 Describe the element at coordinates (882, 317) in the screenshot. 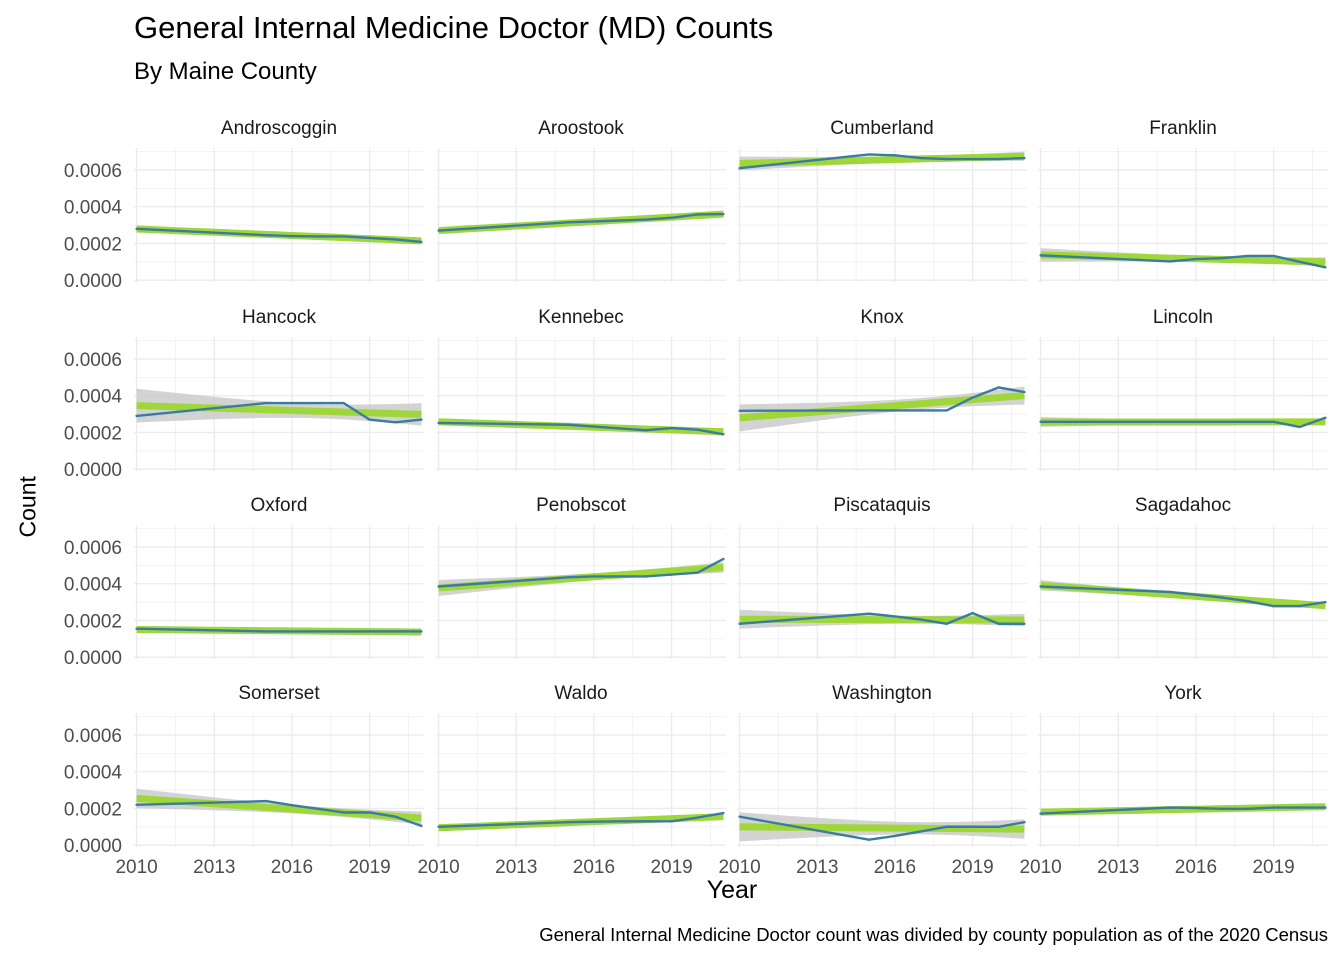

I see `panel-label: Knox` at that location.